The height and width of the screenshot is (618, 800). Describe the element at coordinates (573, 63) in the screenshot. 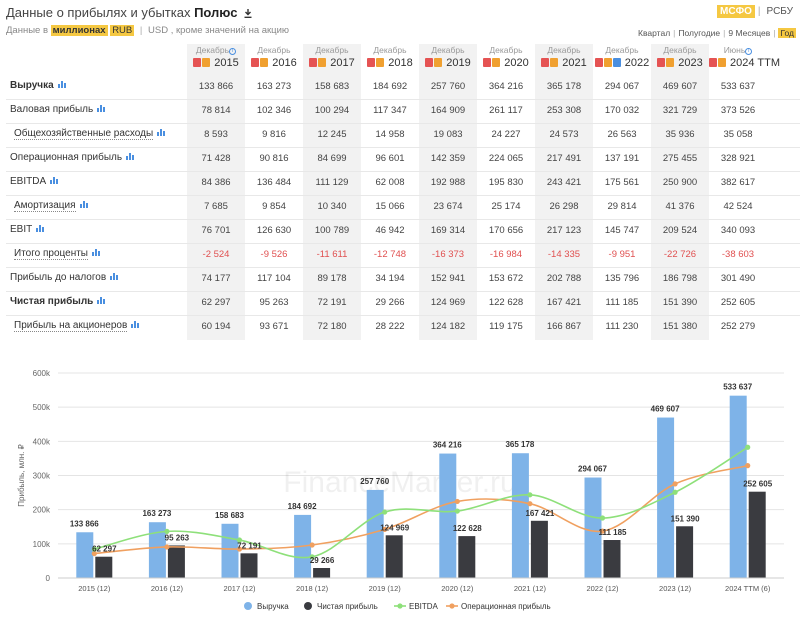

I see `column-year-text: 2021` at that location.